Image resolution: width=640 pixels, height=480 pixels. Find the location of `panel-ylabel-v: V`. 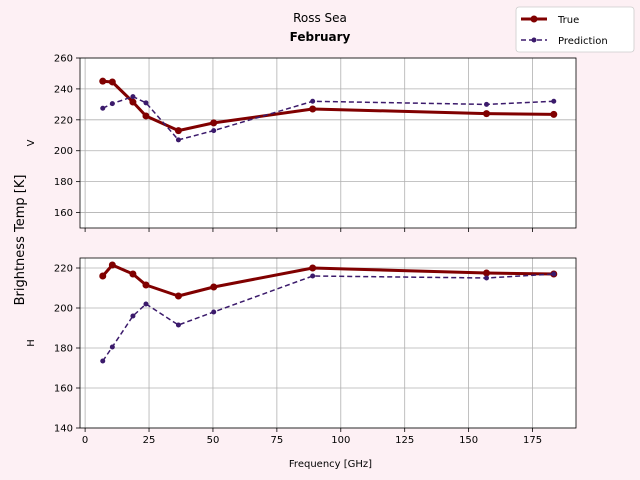

panel-ylabel-v: V is located at coordinates (31, 142).